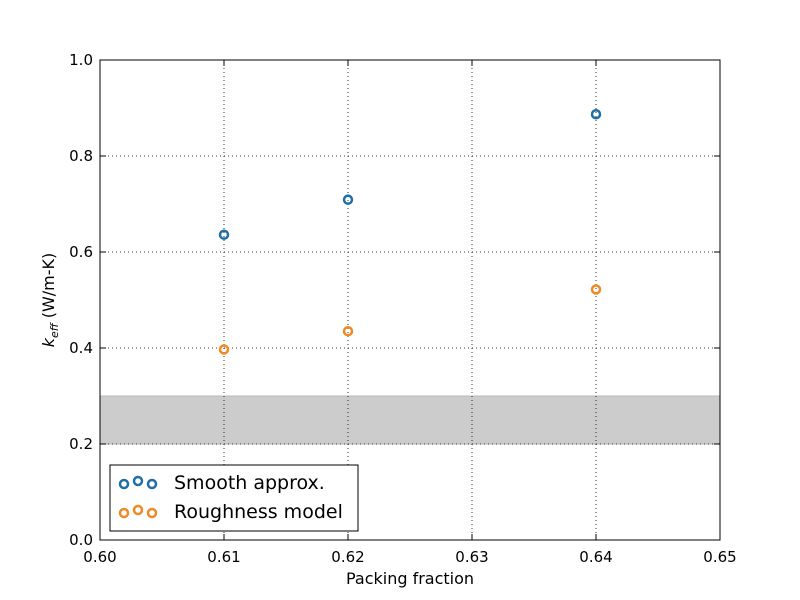  What do you see at coordinates (54, 330) in the screenshot?
I see `y-axis-label-subscript: eff` at bounding box center [54, 330].